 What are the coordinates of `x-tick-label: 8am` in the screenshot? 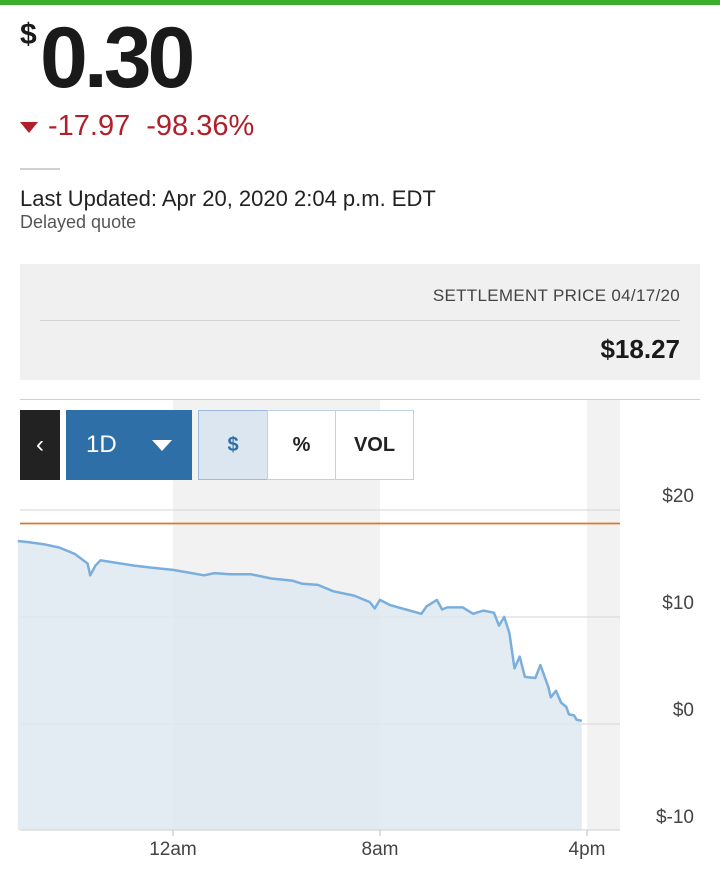 It's located at (380, 849).